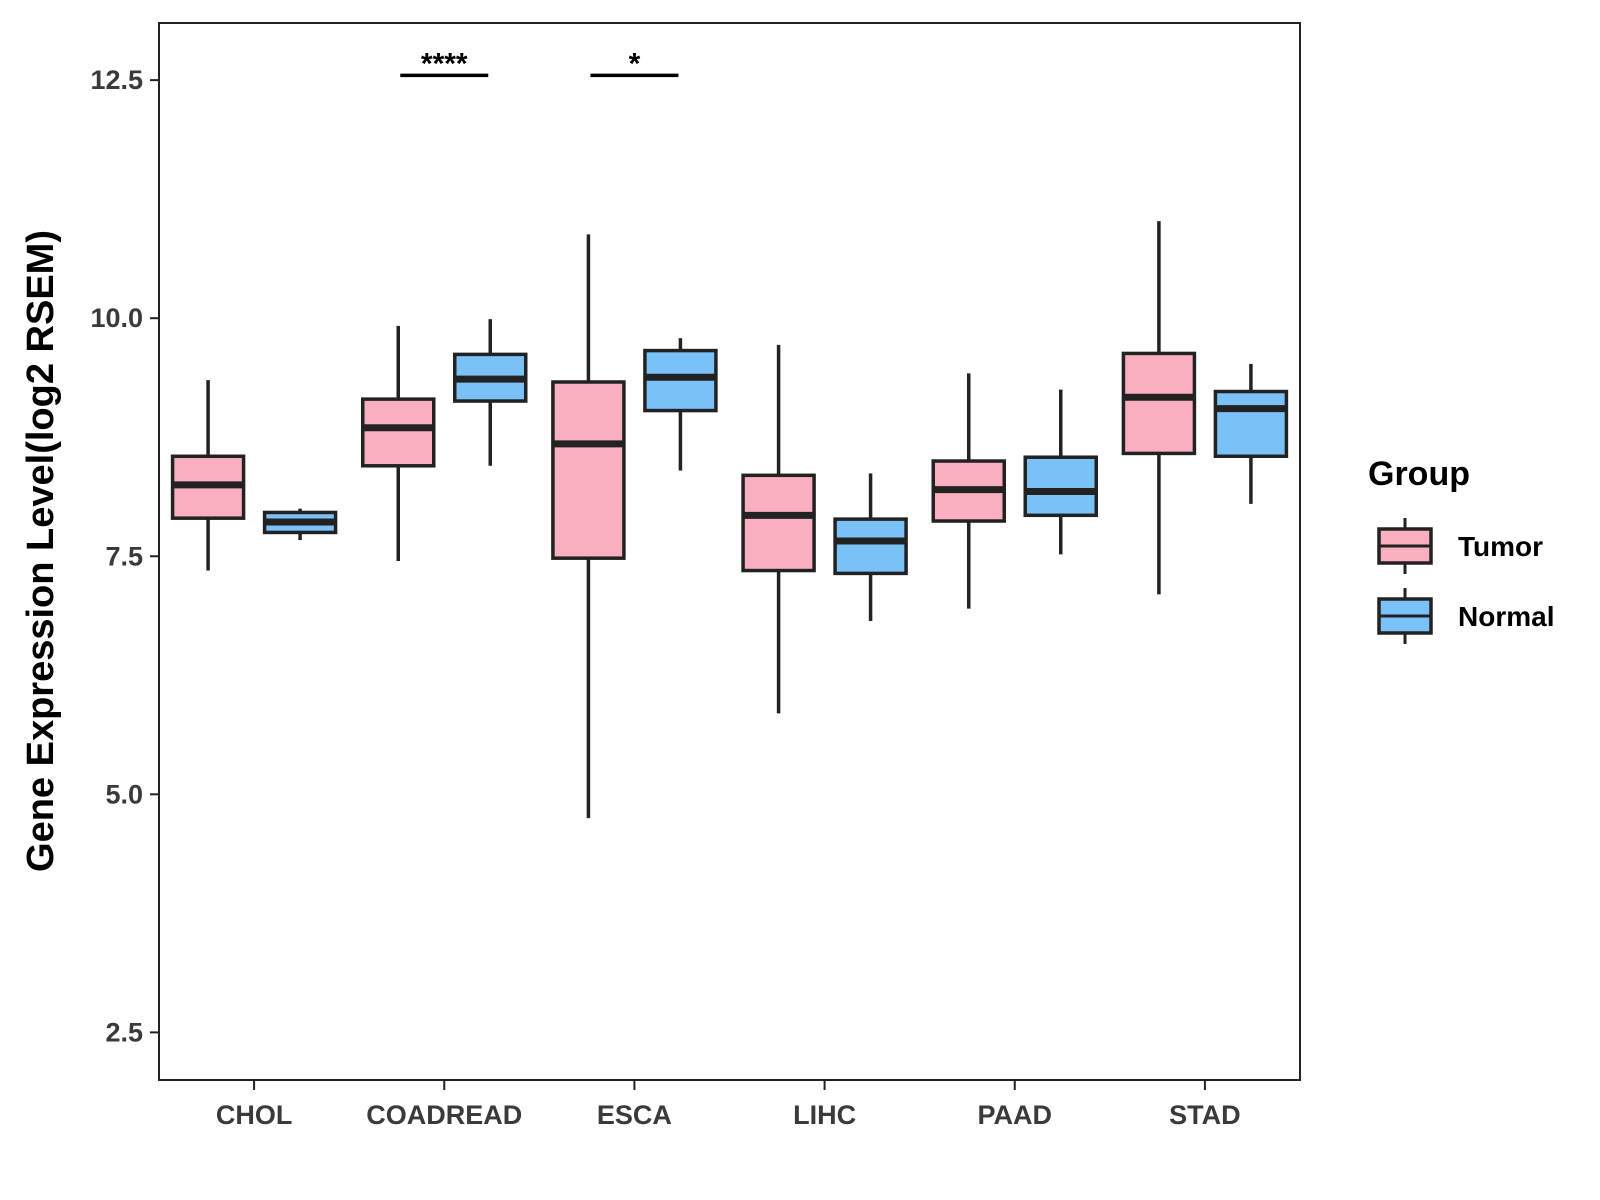 The image size is (1600, 1200). What do you see at coordinates (1506, 616) in the screenshot?
I see `legend-label: Normal` at bounding box center [1506, 616].